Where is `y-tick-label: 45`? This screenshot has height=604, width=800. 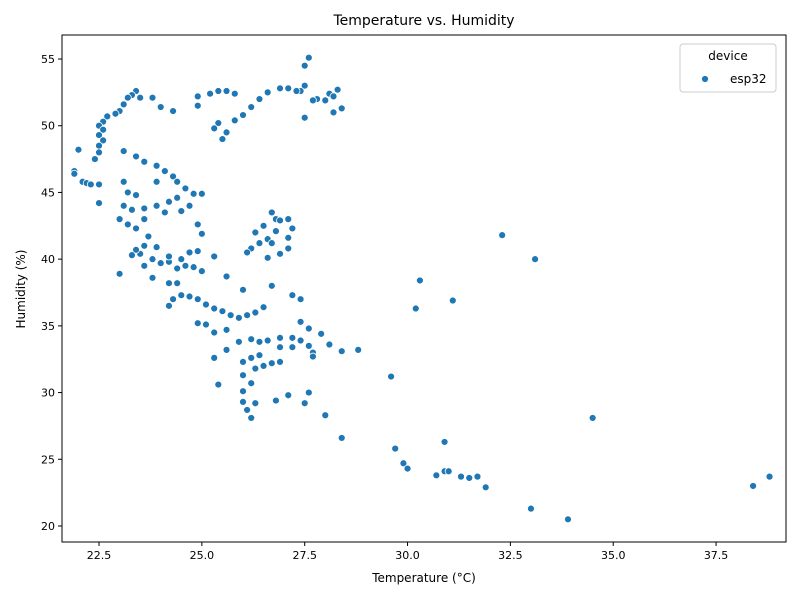
y-tick-label: 45 is located at coordinates (48, 192).